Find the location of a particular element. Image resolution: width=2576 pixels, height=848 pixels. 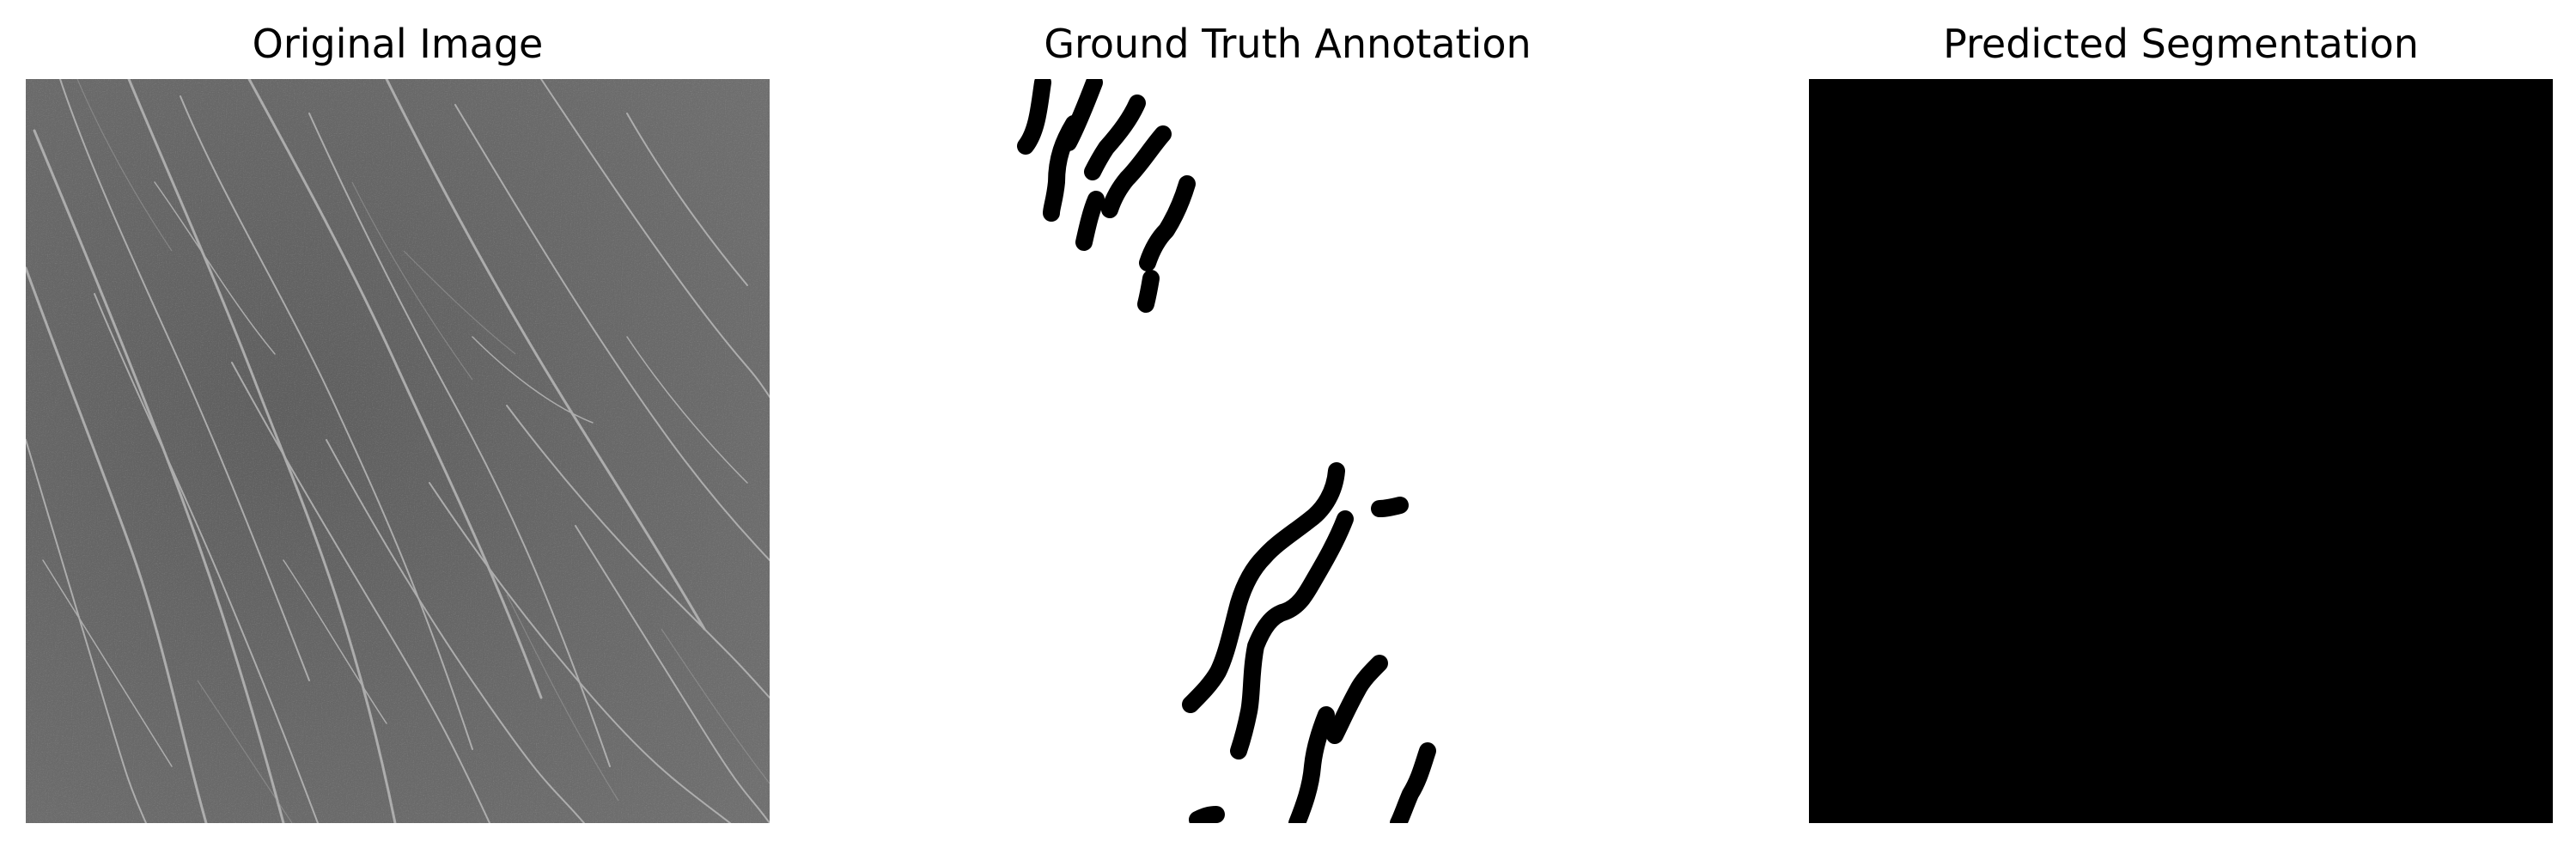

prediction-title: Predicted Segmentation is located at coordinates (2181, 44).